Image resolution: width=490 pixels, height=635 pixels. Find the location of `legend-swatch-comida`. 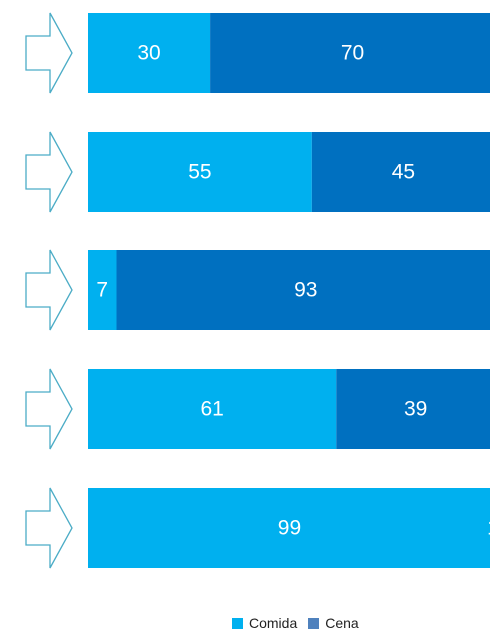

legend-swatch-comida is located at coordinates (237, 623).